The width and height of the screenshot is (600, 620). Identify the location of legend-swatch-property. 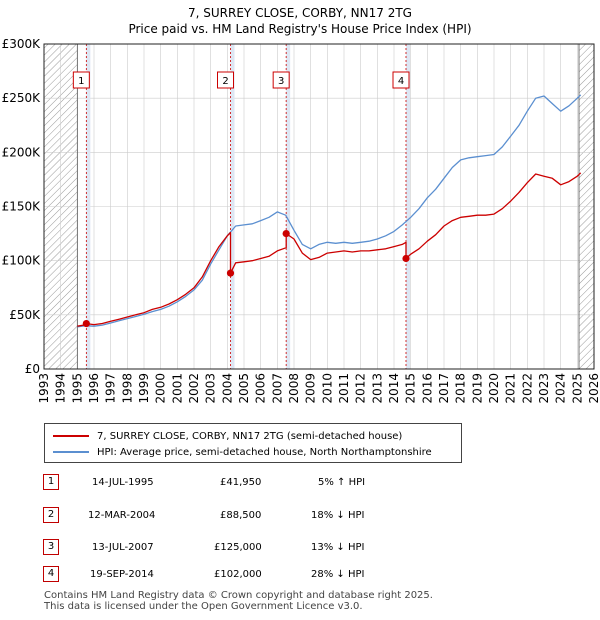
(71, 436).